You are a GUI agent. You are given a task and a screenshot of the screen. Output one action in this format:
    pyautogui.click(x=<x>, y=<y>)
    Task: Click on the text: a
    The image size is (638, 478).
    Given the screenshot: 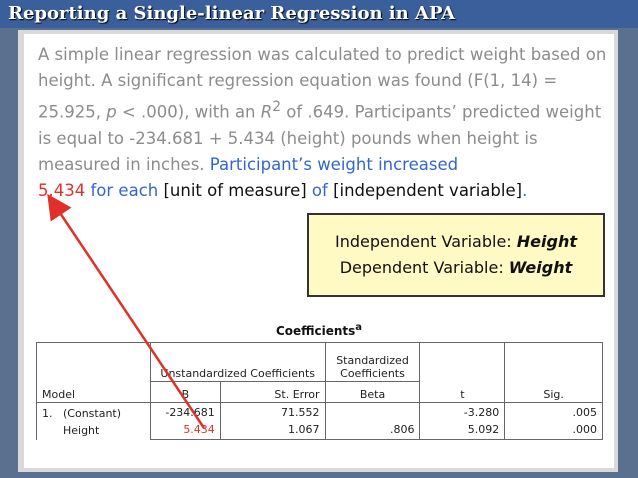 What is the action you would take?
    pyautogui.click(x=359, y=327)
    